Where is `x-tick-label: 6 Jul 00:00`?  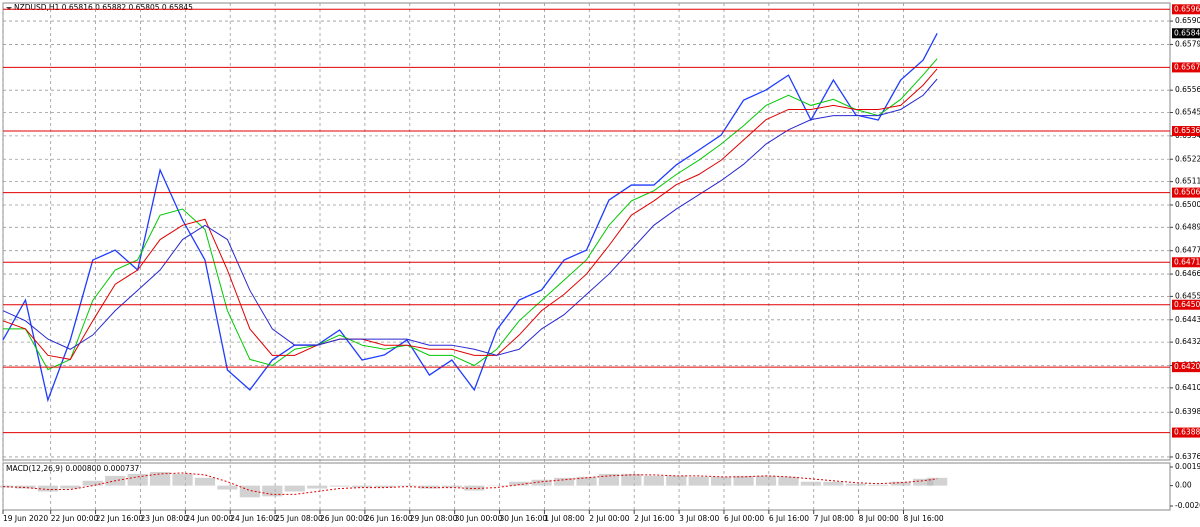
x-tick-label: 6 Jul 00:00 is located at coordinates (744, 518).